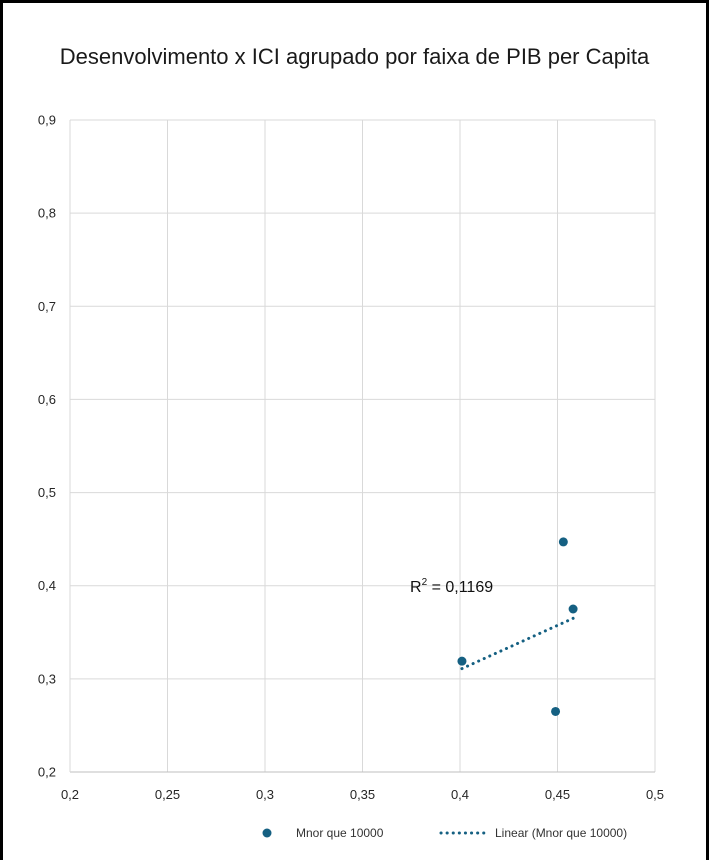  Describe the element at coordinates (265, 794) in the screenshot. I see `x-tick-label: 0,3` at that location.